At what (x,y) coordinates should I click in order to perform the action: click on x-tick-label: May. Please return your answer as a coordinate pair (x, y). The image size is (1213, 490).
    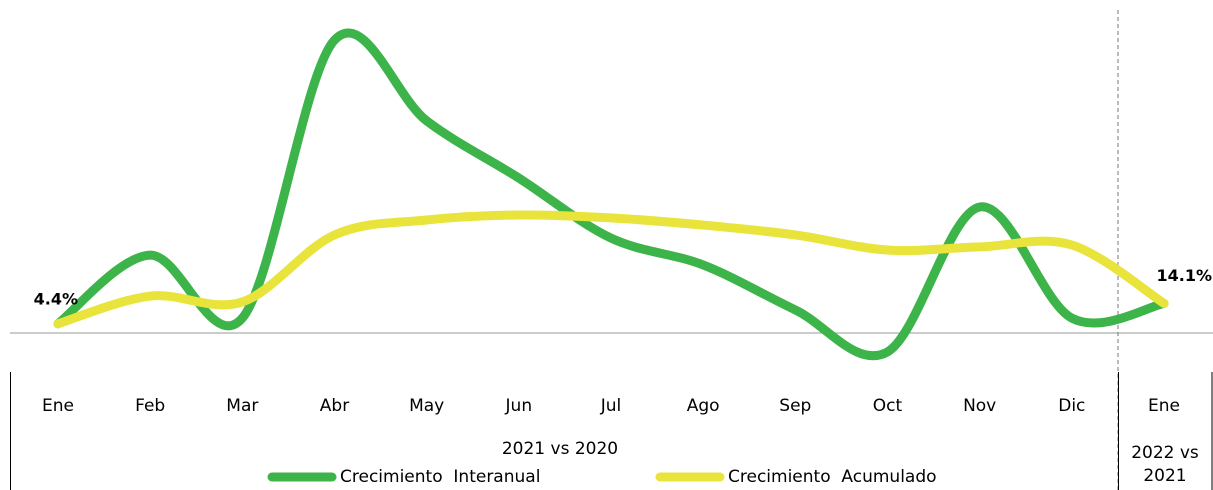
    Looking at the image, I should click on (426, 406).